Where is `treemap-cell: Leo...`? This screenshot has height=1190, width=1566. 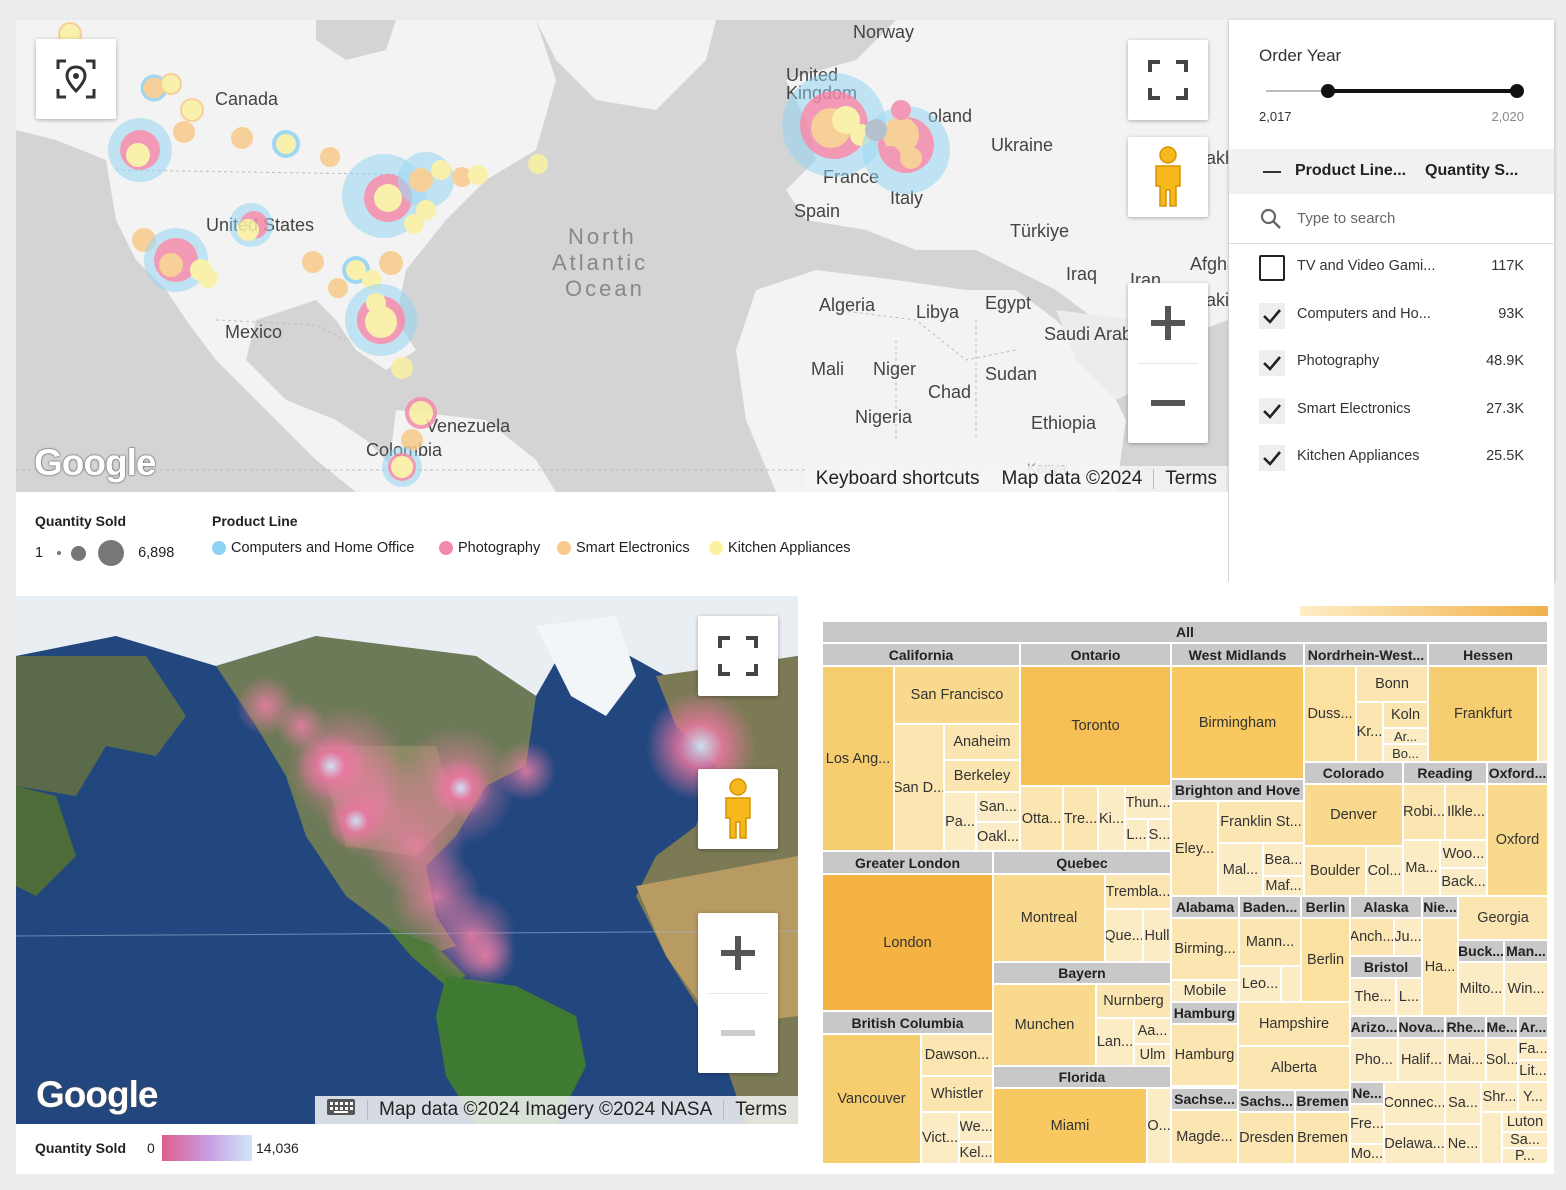 treemap-cell: Leo... is located at coordinates (1260, 984).